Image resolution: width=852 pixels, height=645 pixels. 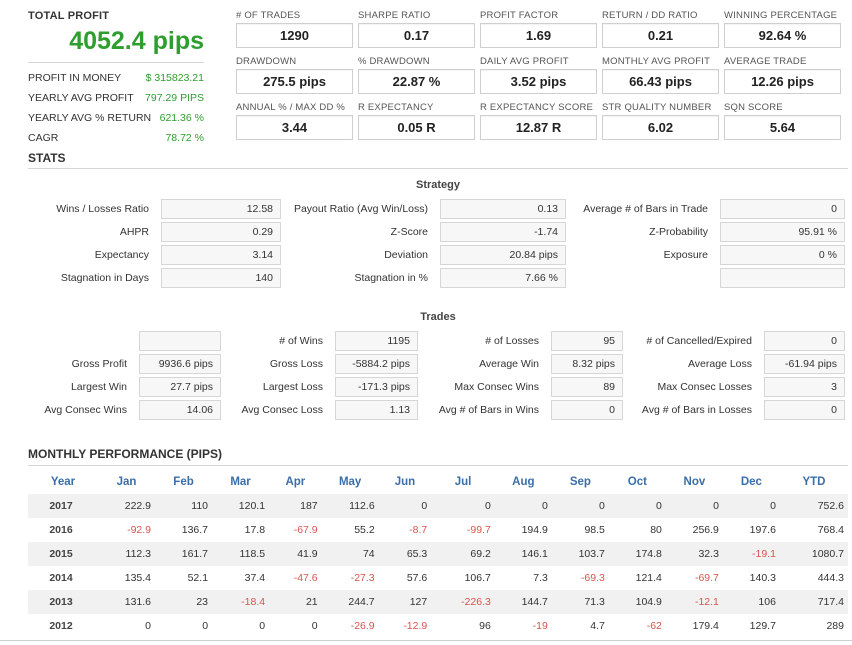 I want to click on month-value-cell: -12.1, so click(x=694, y=602).